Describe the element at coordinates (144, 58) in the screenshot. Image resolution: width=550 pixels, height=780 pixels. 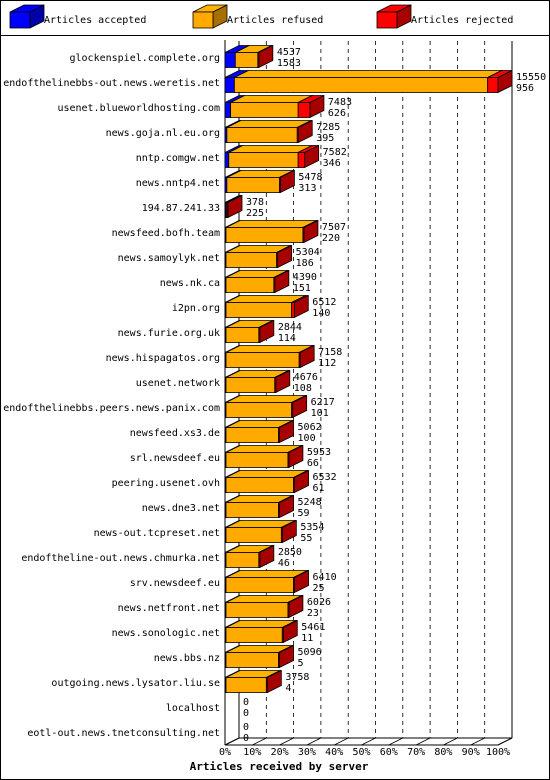
I see `server-label: glockenspiel.complete.org` at that location.